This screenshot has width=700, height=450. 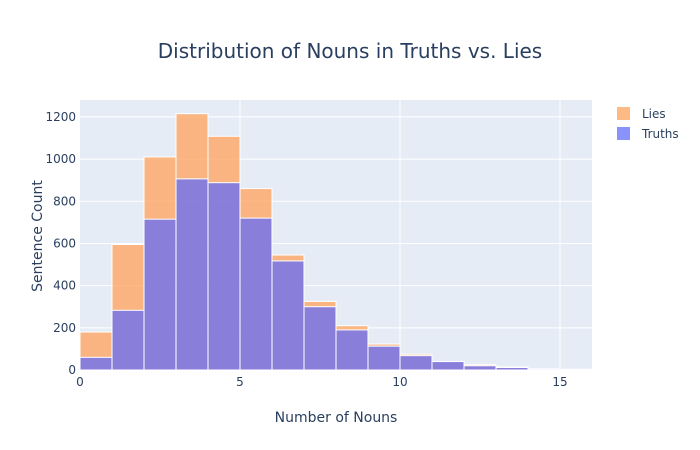 I want to click on legend-label: Truths, so click(x=660, y=134).